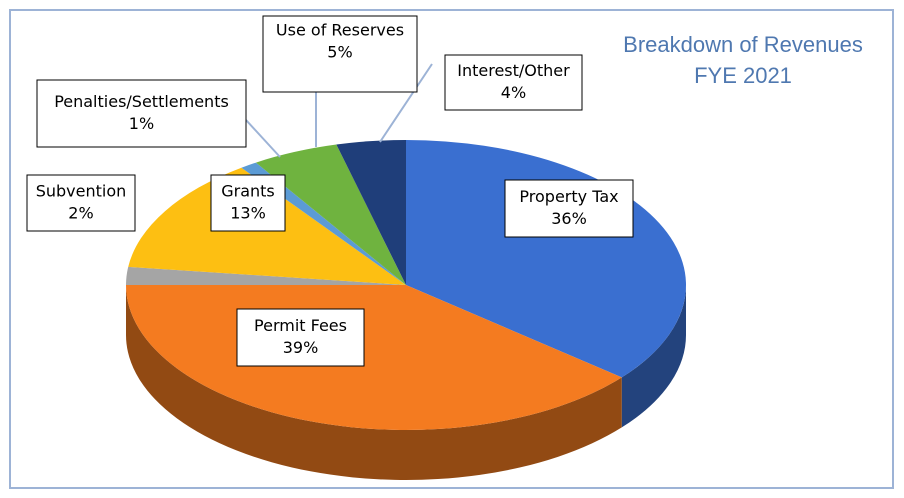 This screenshot has width=904, height=498. I want to click on value-label: 39%, so click(301, 347).